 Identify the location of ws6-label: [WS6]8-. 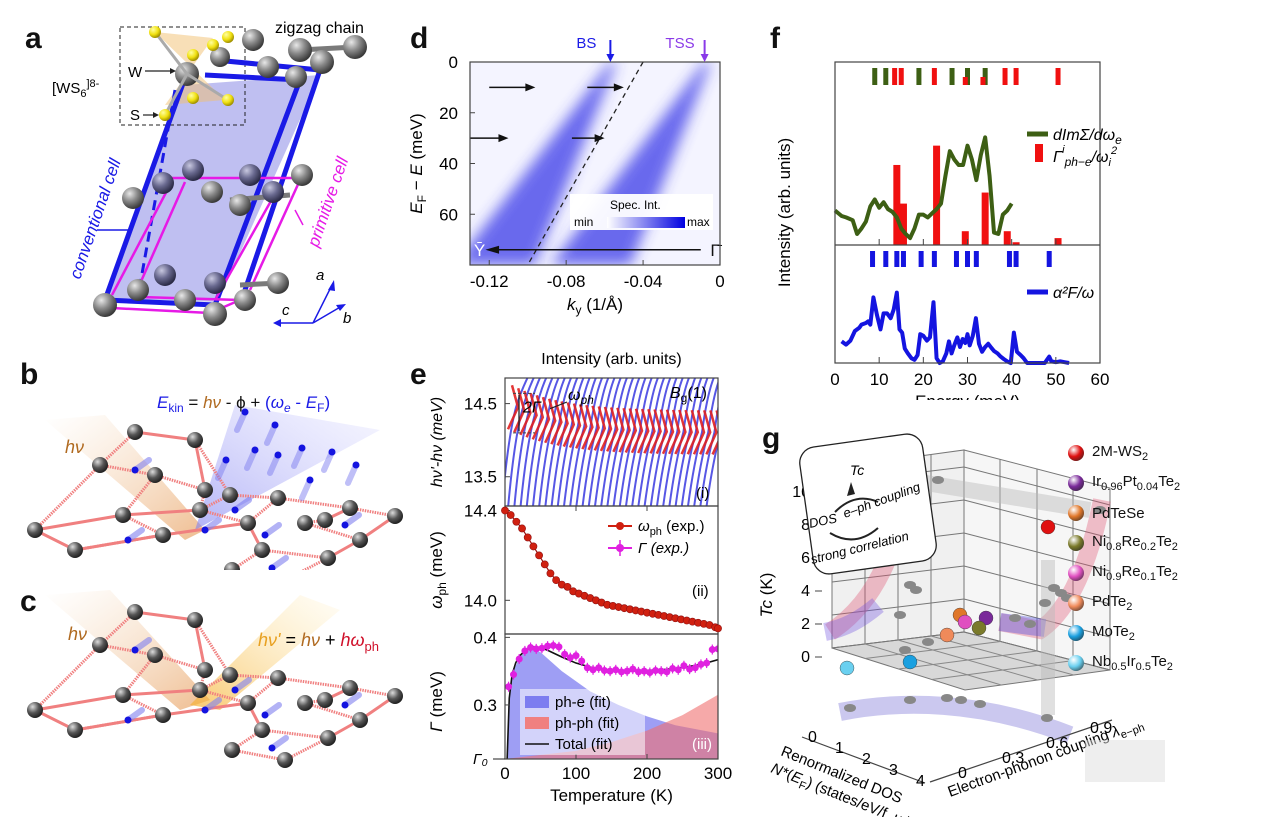
(76, 89).